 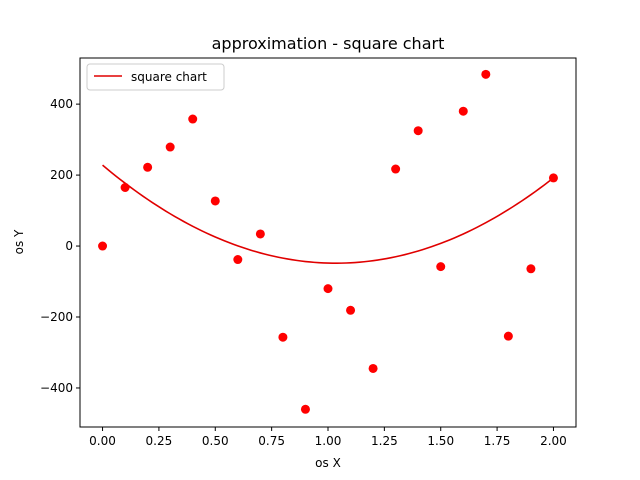 I want to click on x-tick-label: 1.50, so click(x=440, y=441).